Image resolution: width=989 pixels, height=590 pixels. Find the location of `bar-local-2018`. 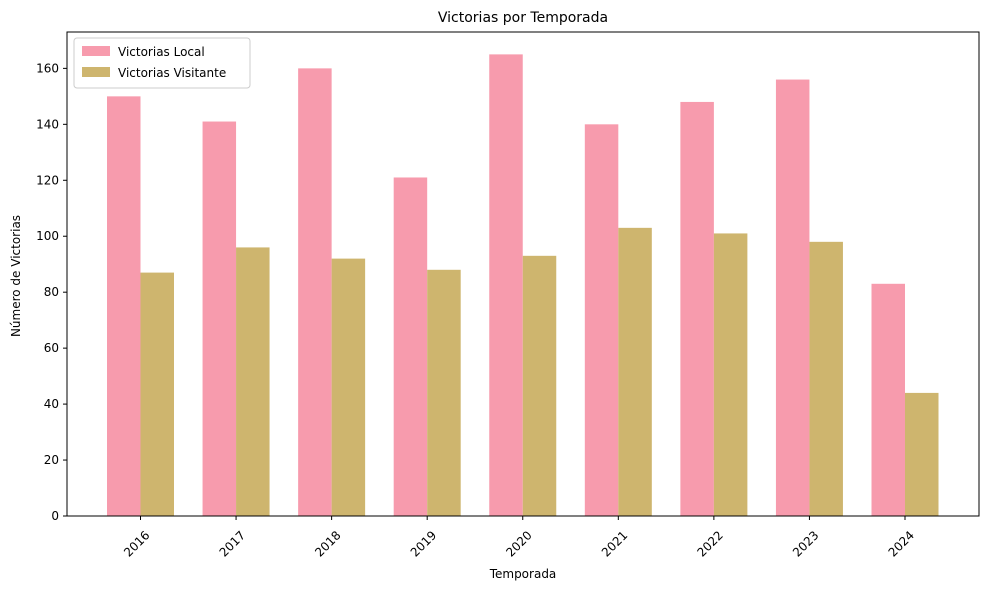

bar-local-2018 is located at coordinates (315, 292).